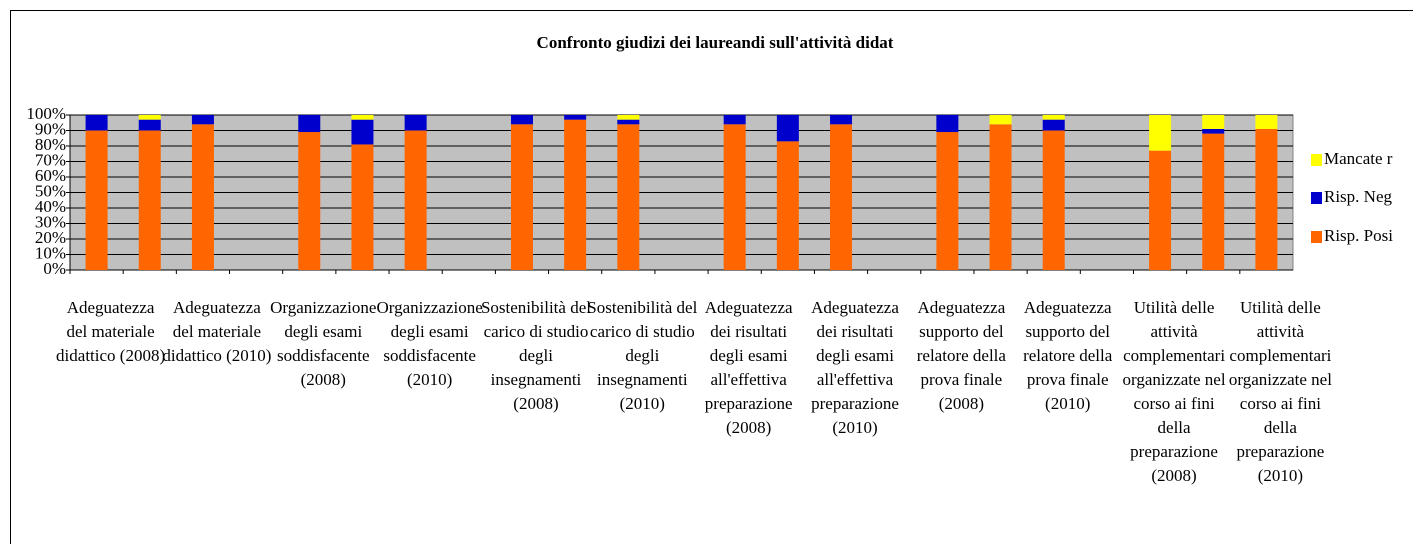  I want to click on legend-label: Mancate r, so click(1358, 158).